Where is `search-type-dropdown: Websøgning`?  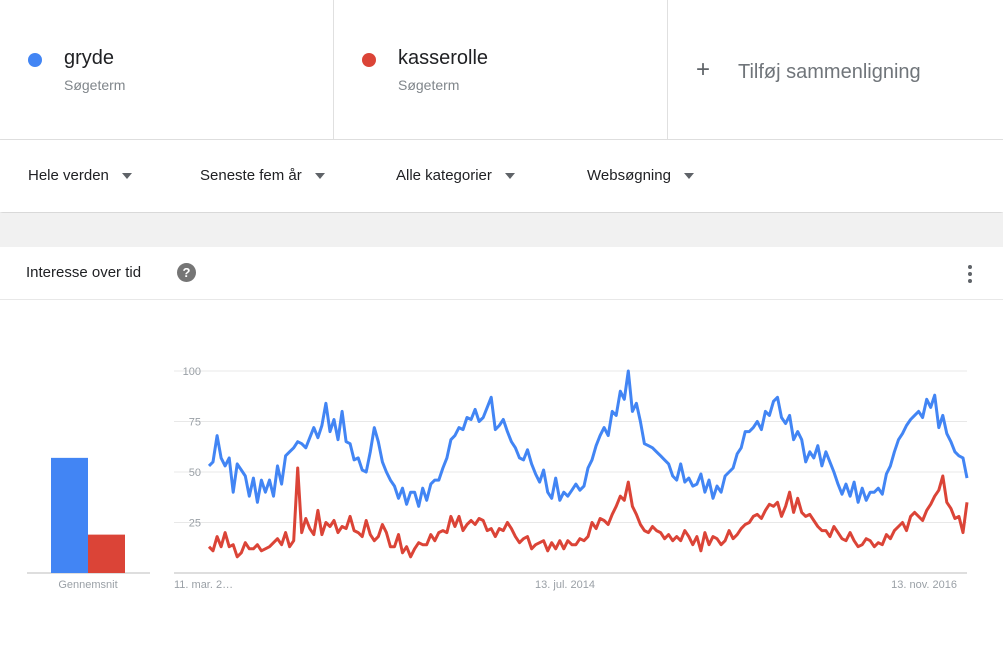
search-type-dropdown: Websøgning is located at coordinates (640, 175).